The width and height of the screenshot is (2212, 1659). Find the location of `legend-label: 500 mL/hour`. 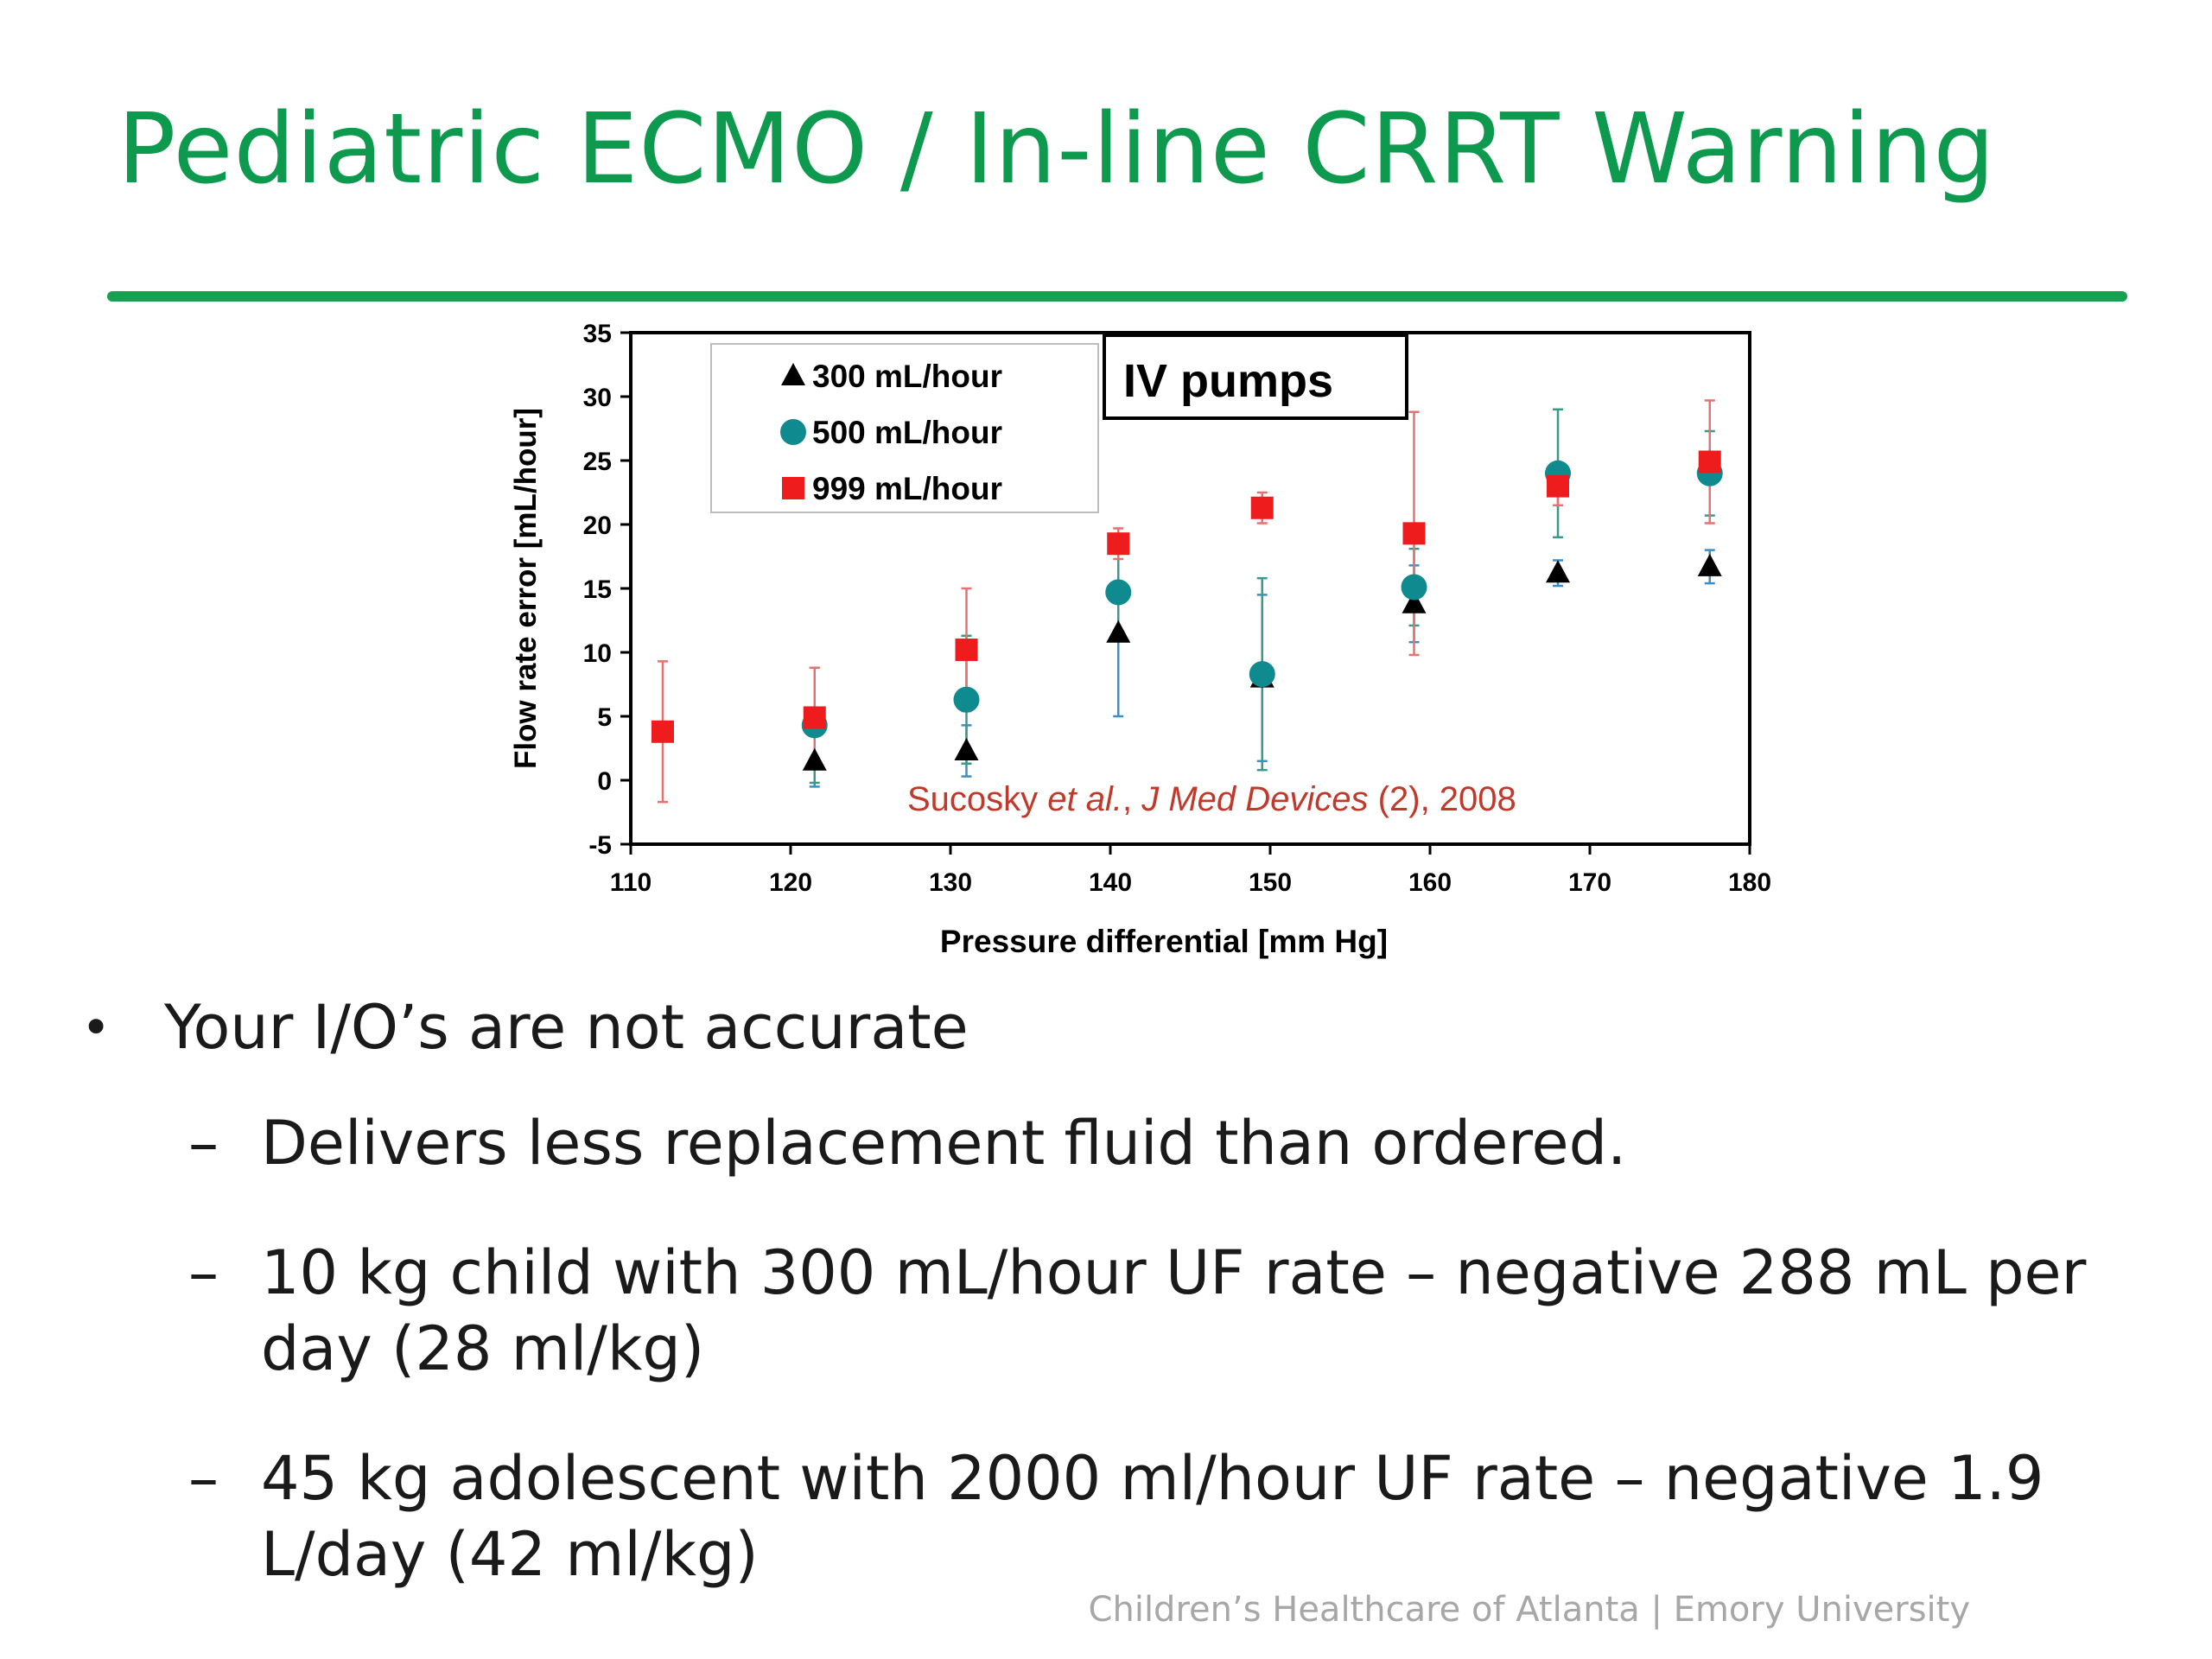

legend-label: 500 mL/hour is located at coordinates (907, 432).